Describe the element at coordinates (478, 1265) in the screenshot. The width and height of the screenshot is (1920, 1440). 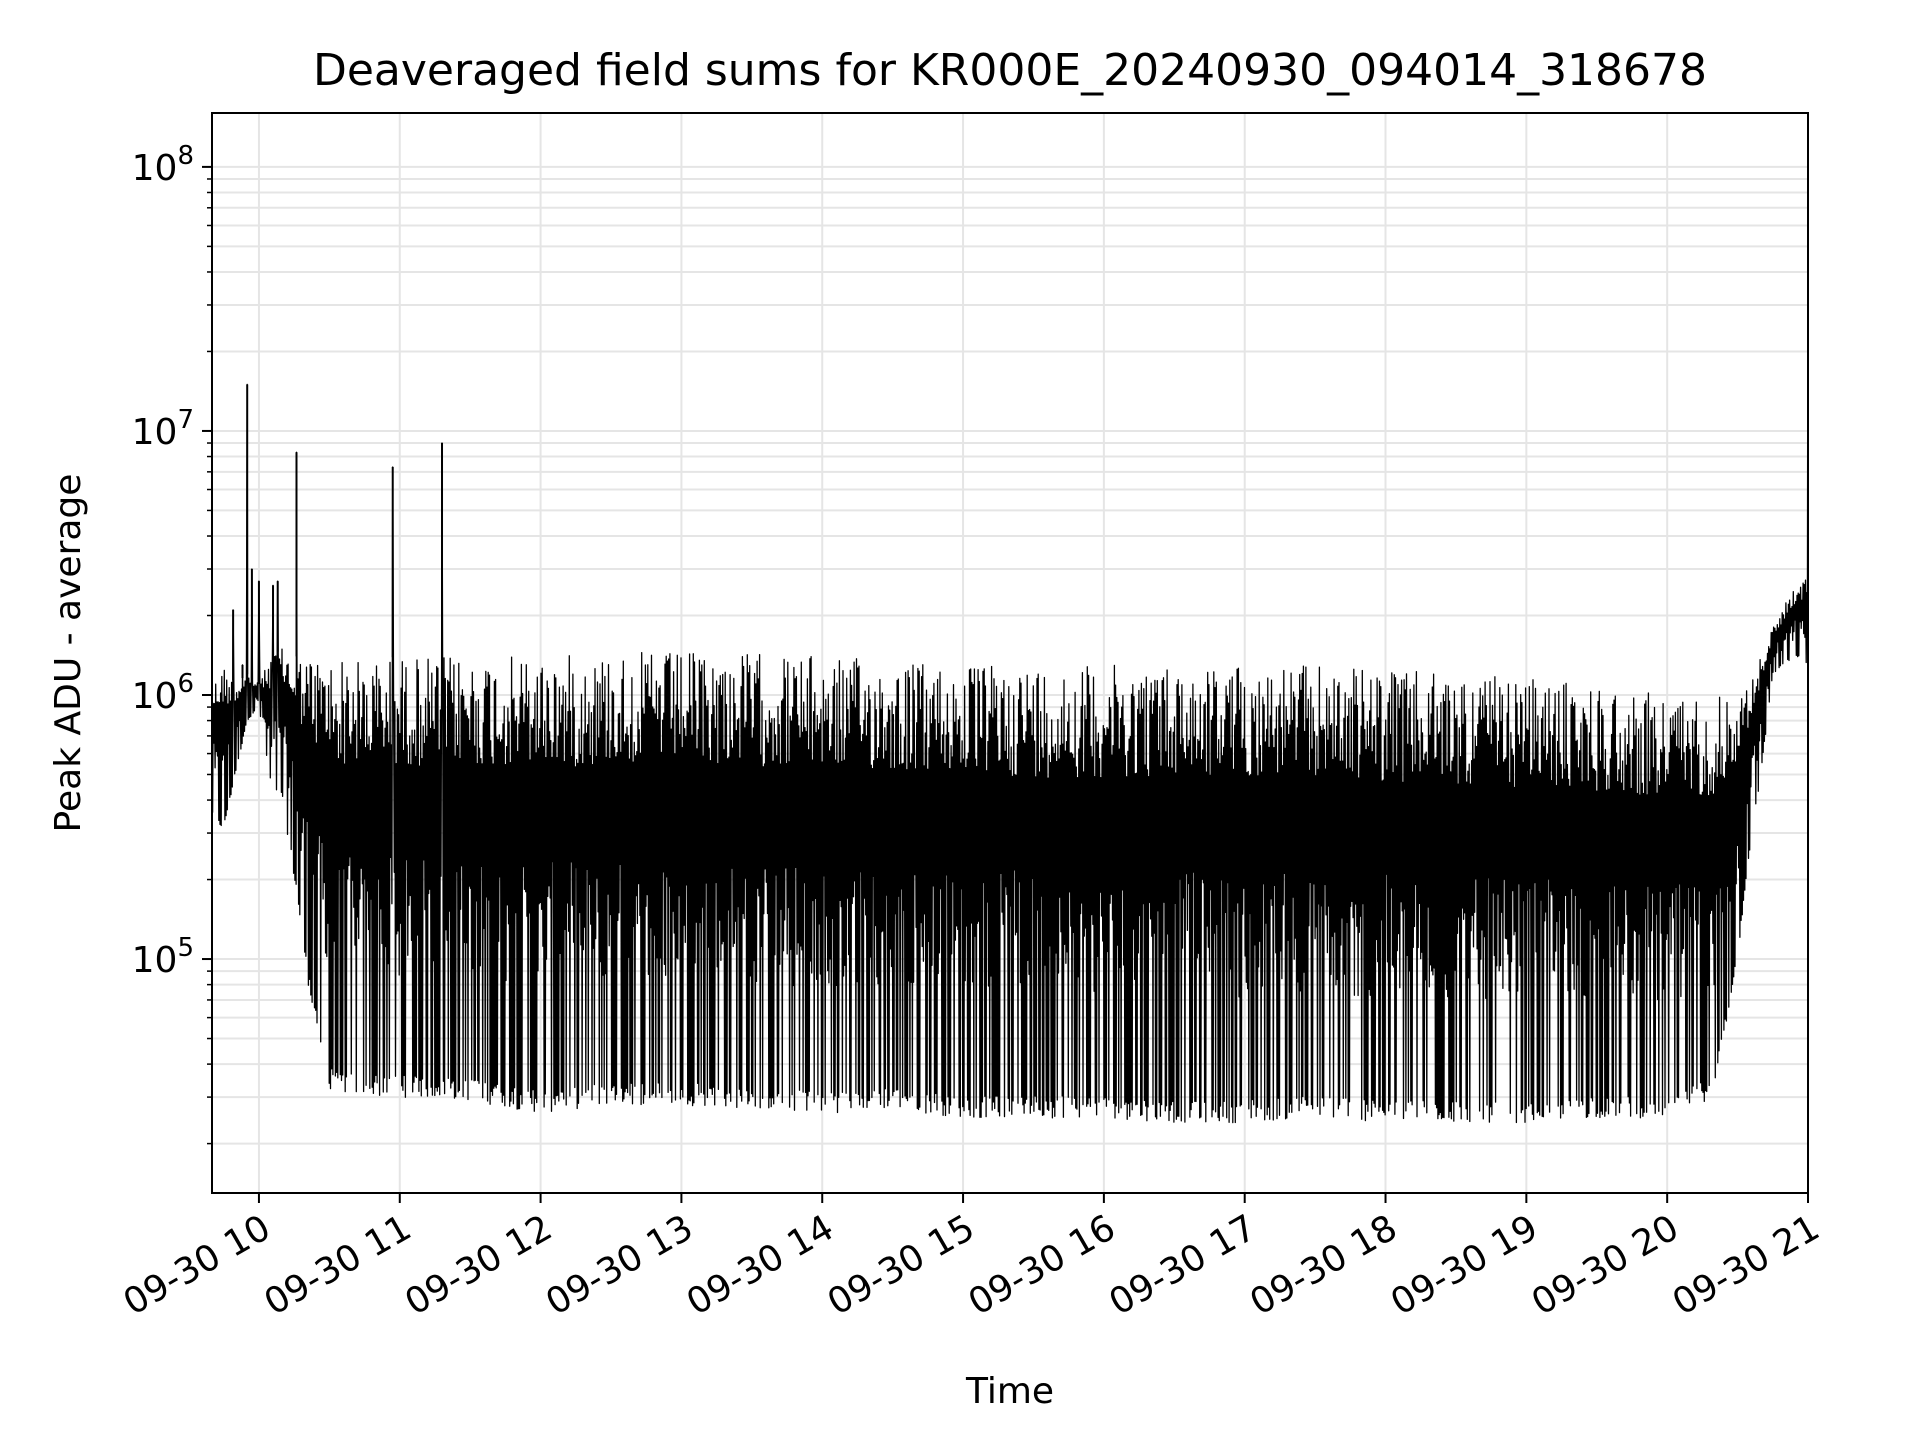
I see `x-tick-label: 09-30 12` at that location.